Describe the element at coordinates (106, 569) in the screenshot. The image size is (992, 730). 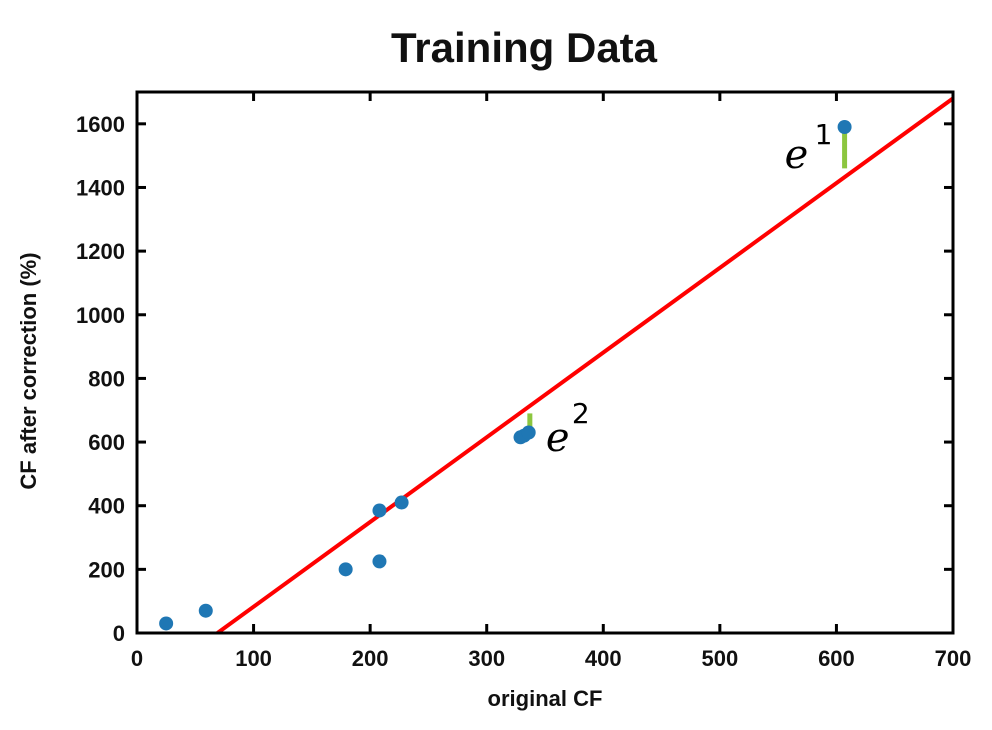
I see `y-tick-label: 200` at that location.